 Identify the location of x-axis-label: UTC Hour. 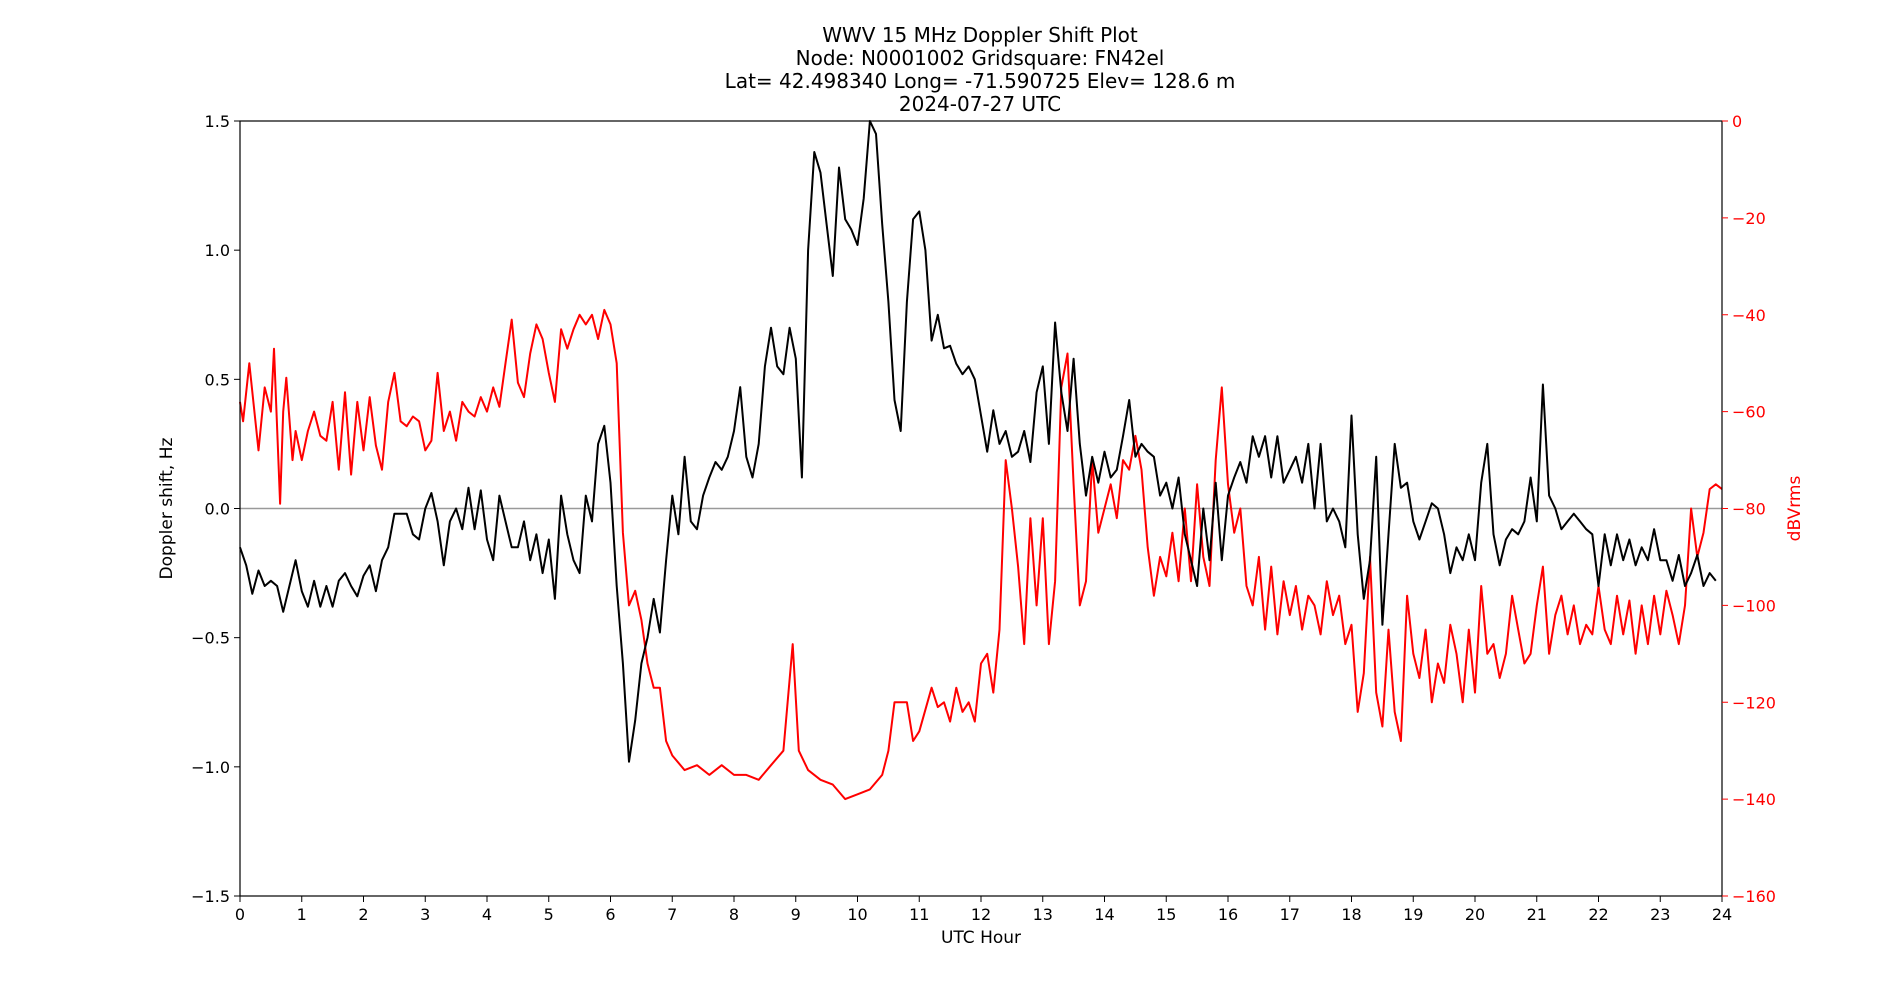
(981, 938).